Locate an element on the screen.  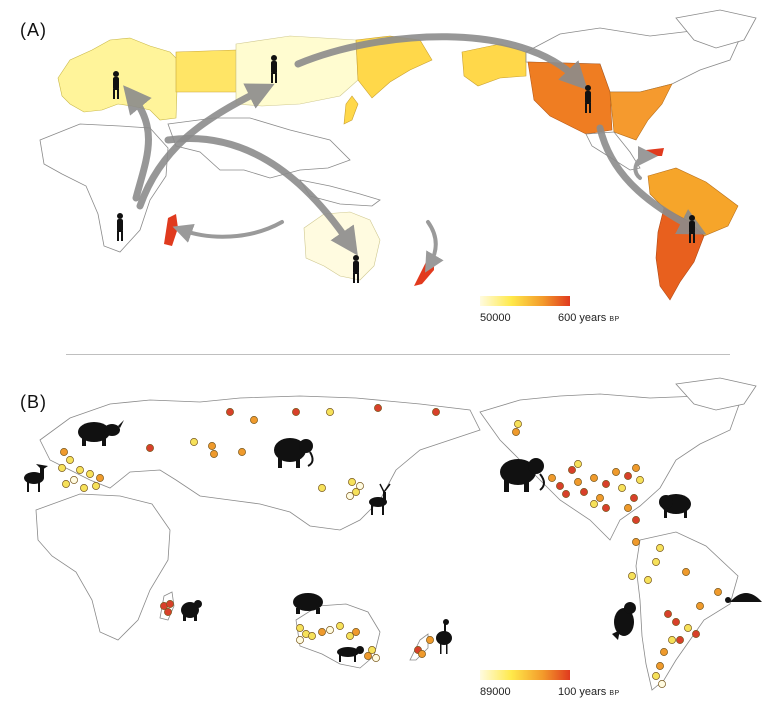
bison-silhouette is located at coordinates (675, 506).